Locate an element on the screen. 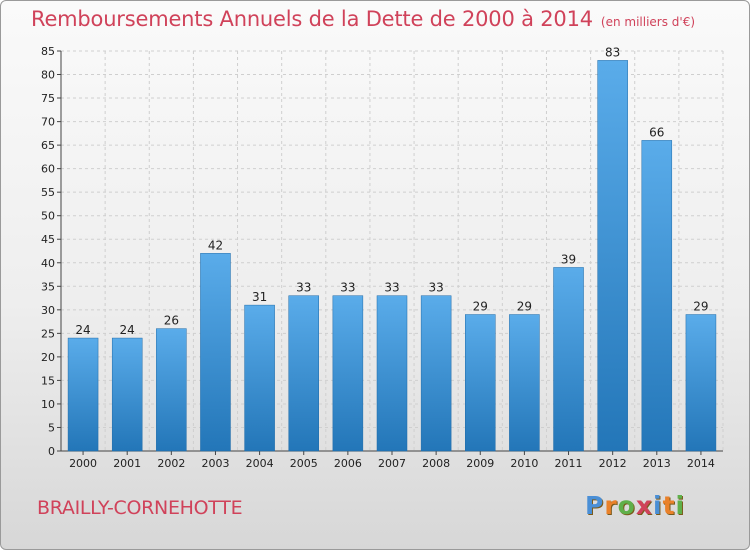 Image resolution: width=750 pixels, height=550 pixels. proxiti-logo: Proxiti is located at coordinates (635, 505).